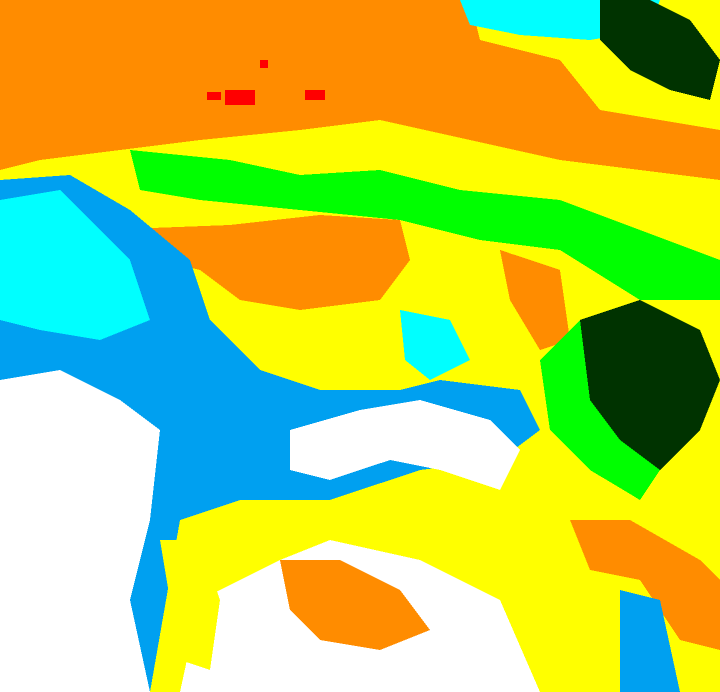 The height and width of the screenshot is (692, 720). I want to click on dark-green-east, so click(650, 385).